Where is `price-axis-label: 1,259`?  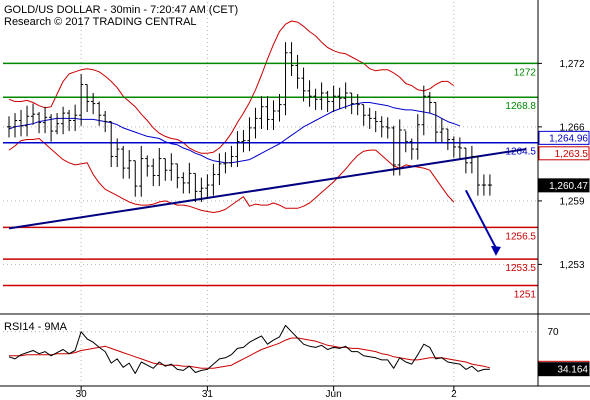 price-axis-label: 1,259 is located at coordinates (571, 201).